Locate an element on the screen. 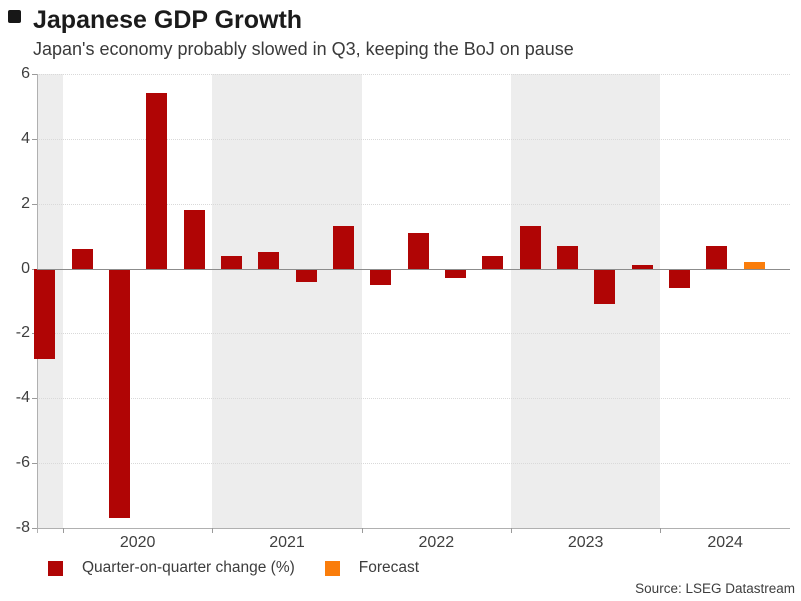 The height and width of the screenshot is (601, 801). gridline-y--2 is located at coordinates (413, 334).